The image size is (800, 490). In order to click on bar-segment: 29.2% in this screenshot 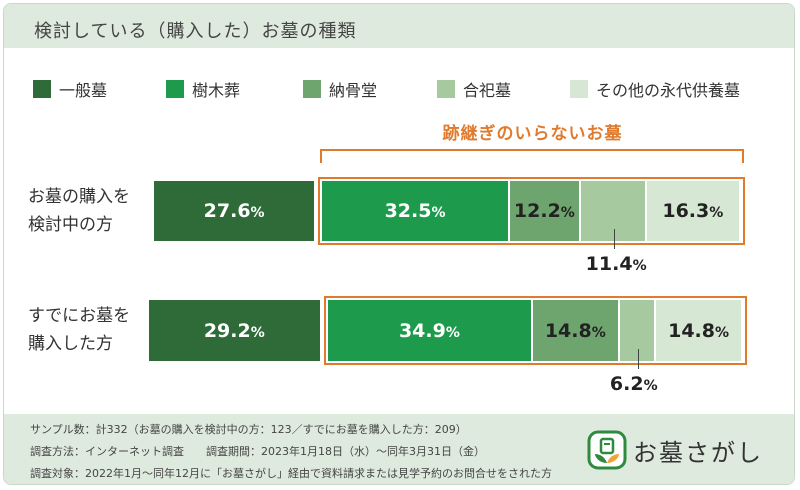, I will do `click(234, 330)`.